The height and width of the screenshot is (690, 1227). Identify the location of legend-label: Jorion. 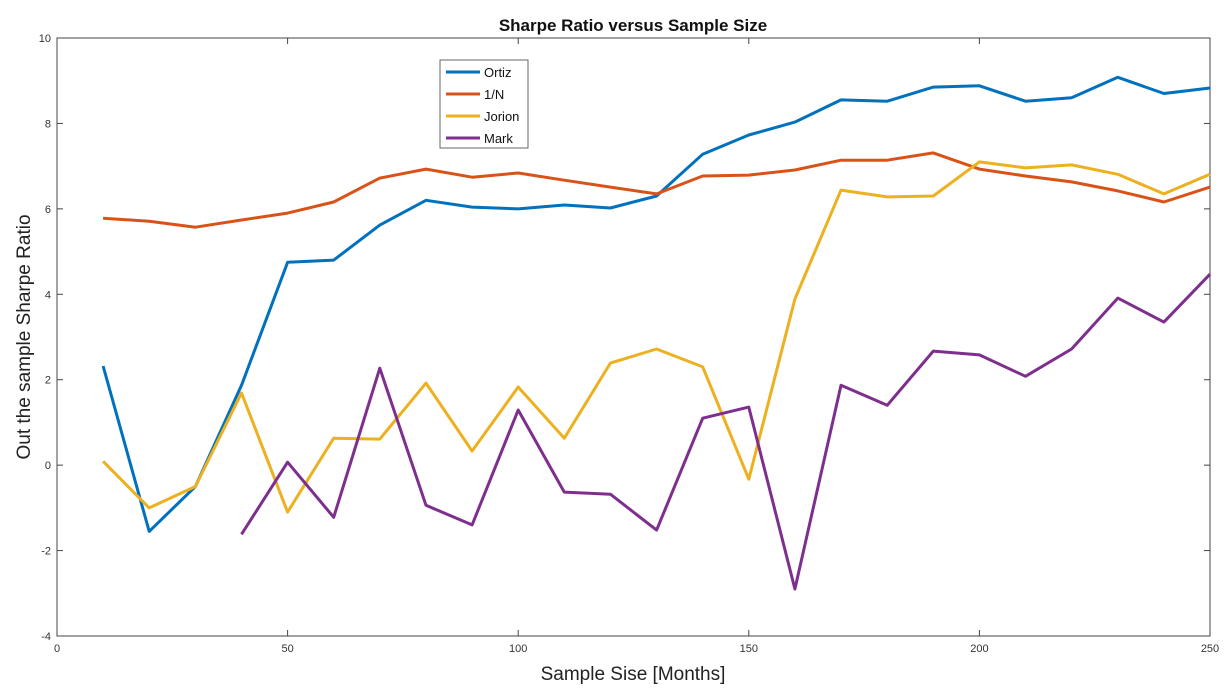
(501, 116).